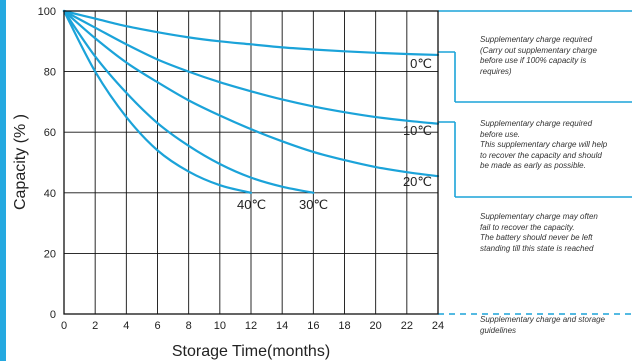  I want to click on x-tick-label: 6, so click(157, 326).